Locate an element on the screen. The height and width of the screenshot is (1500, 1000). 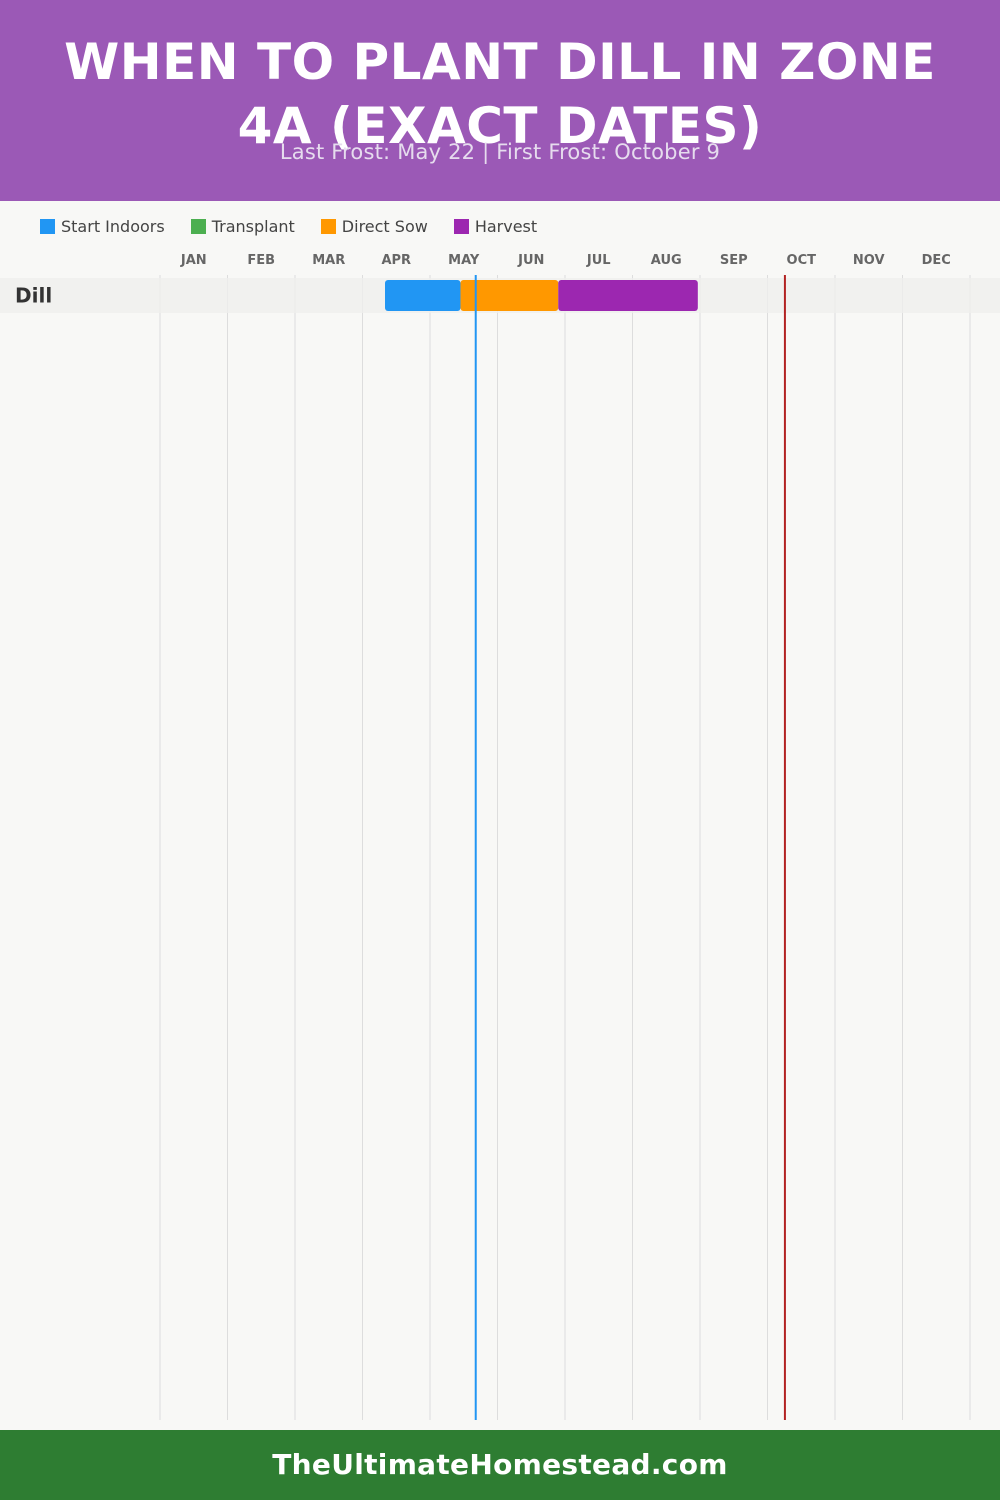
legend-item-harvest: Harvest is located at coordinates (495, 226).